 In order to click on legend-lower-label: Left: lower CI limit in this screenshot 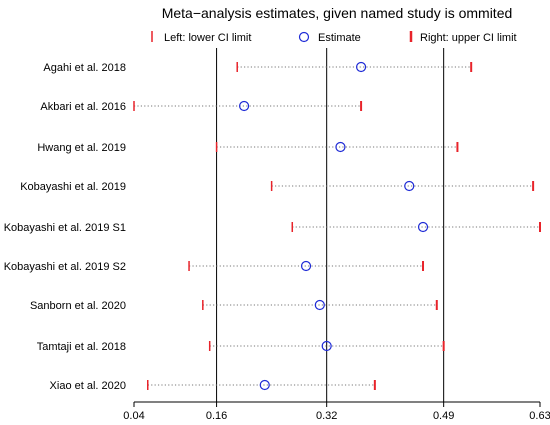, I will do `click(207, 38)`.